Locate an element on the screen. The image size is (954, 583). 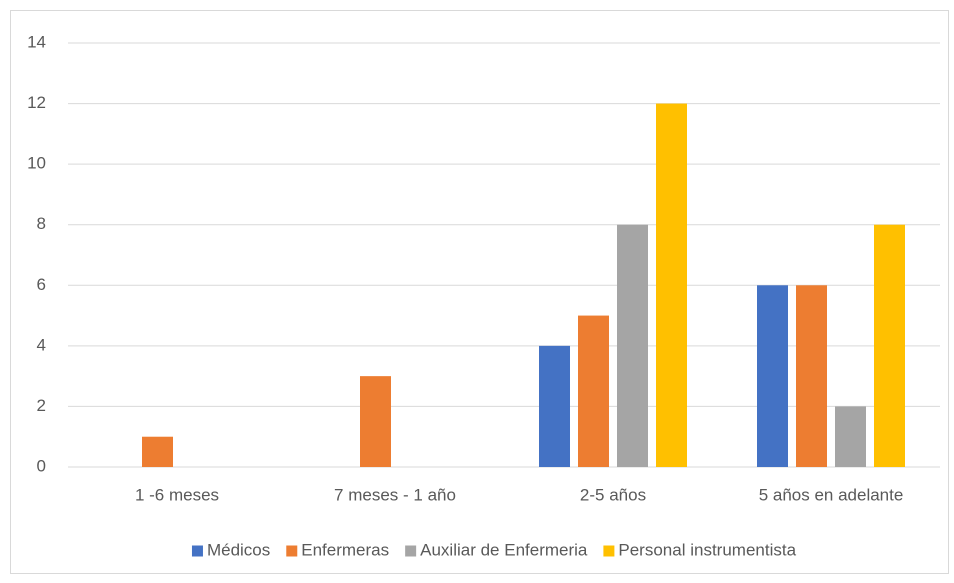
y-tick-label: 10 is located at coordinates (36, 163).